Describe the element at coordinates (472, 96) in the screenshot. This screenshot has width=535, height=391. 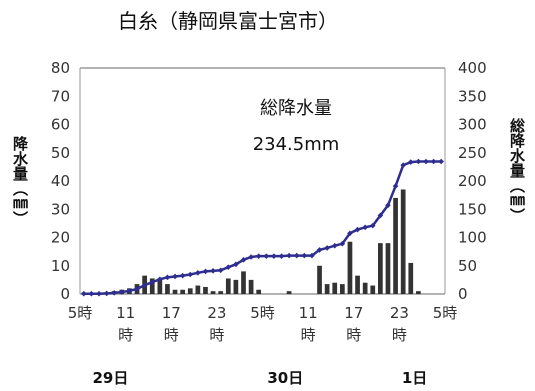
I see `right-tick-label: 350` at that location.